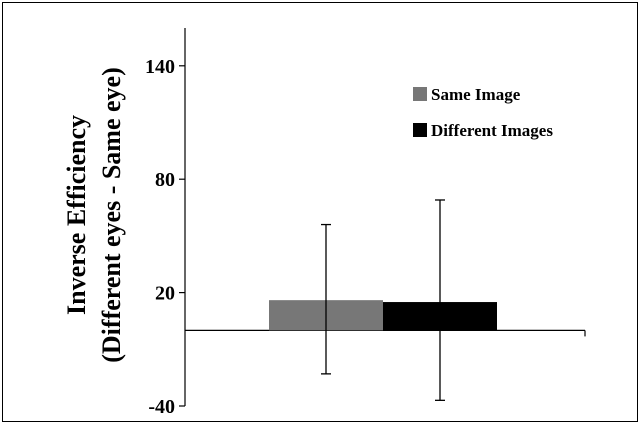 The width and height of the screenshot is (642, 426). Describe the element at coordinates (76, 215) in the screenshot. I see `y-axis-title-line-1: Inverse Efficiency` at that location.